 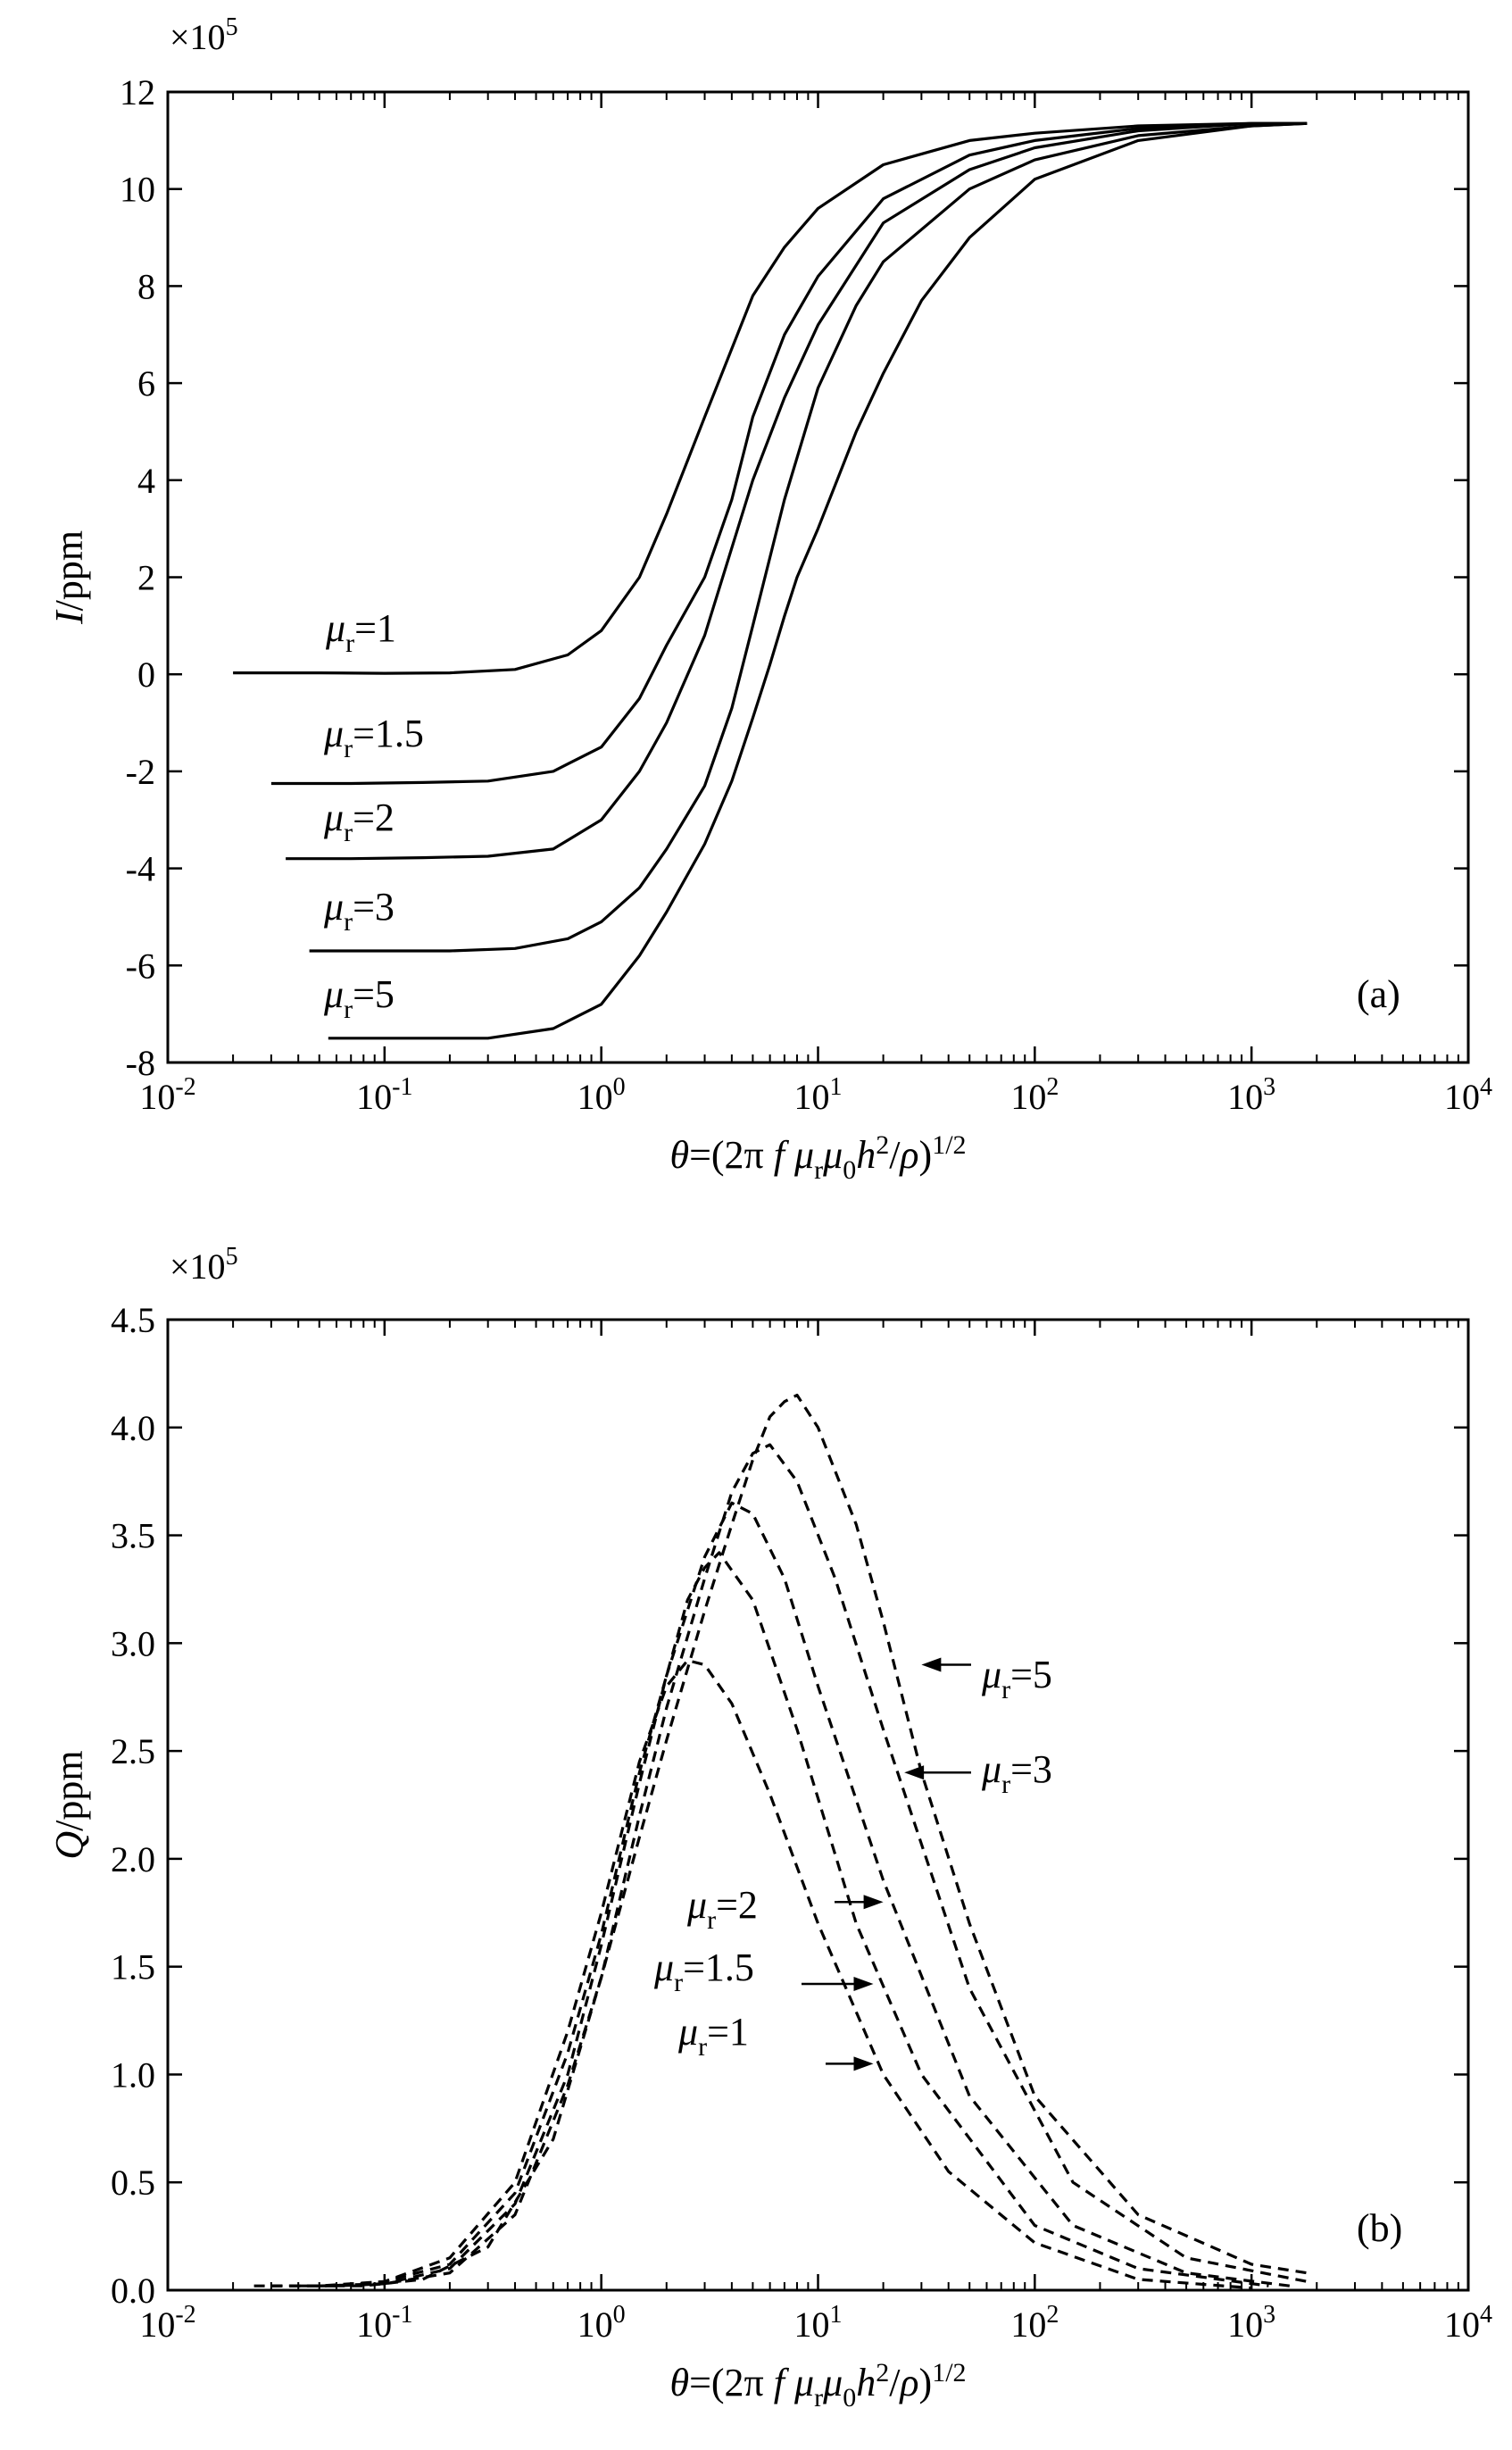 I want to click on y-tick-label: -6, so click(x=140, y=966).